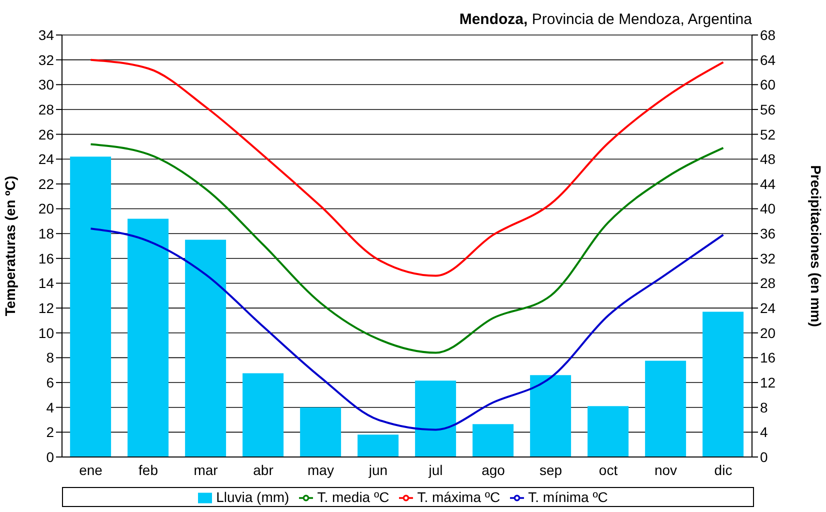 This screenshot has width=826, height=512. What do you see at coordinates (568, 497) in the screenshot?
I see `legend-label: T. mínima ºC` at bounding box center [568, 497].